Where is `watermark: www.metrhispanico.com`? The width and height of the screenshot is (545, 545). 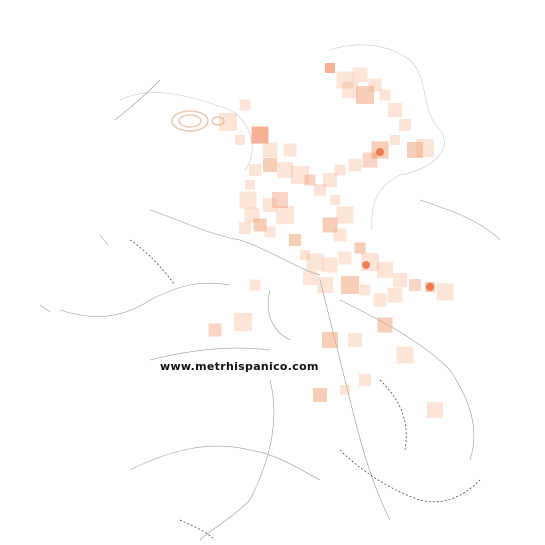 watermark: www.metrhispanico.com is located at coordinates (239, 366).